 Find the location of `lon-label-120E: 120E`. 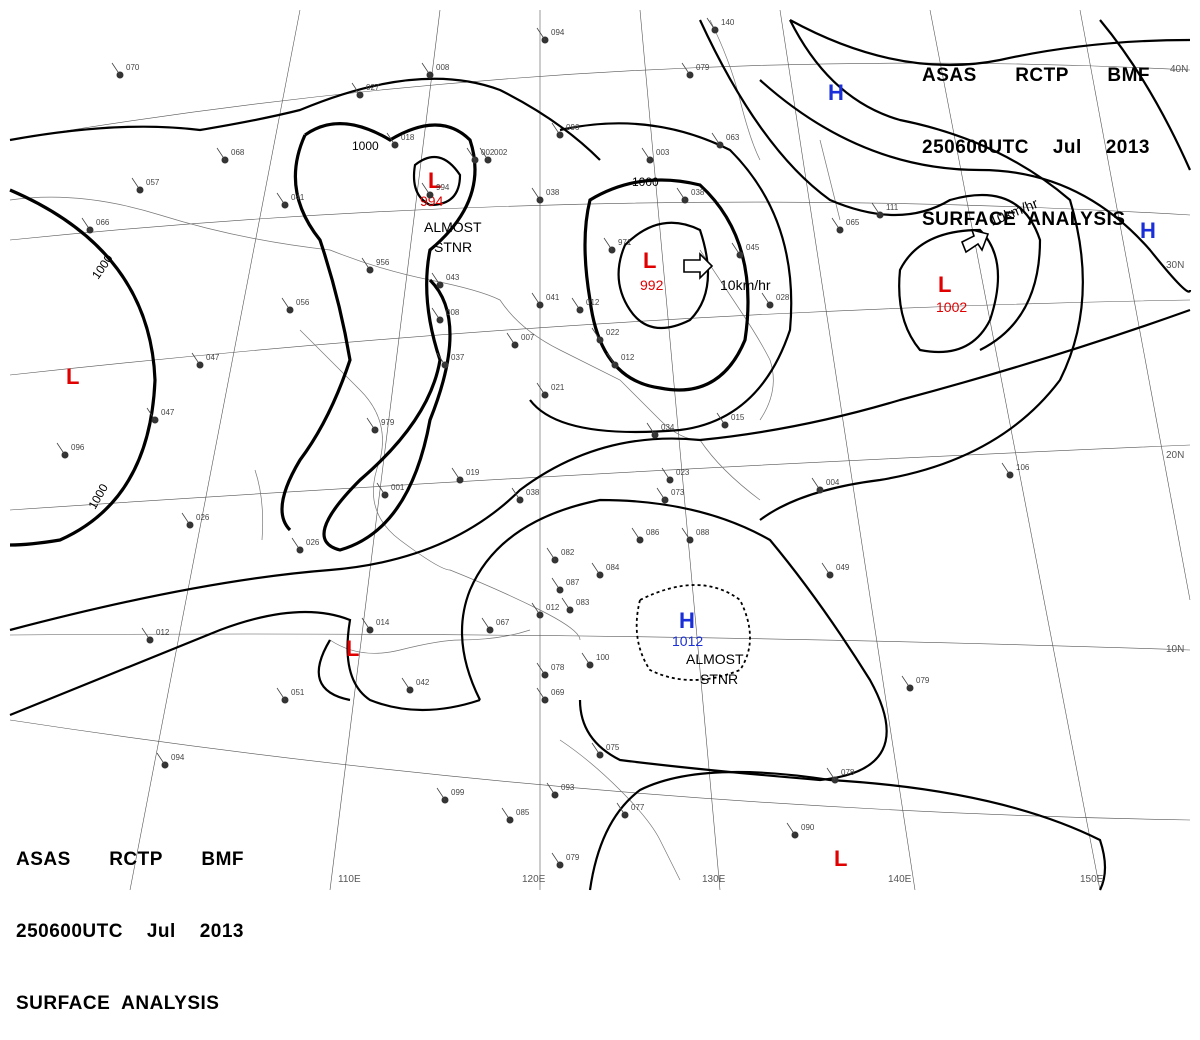

lon-label-120E: 120E is located at coordinates (534, 879).